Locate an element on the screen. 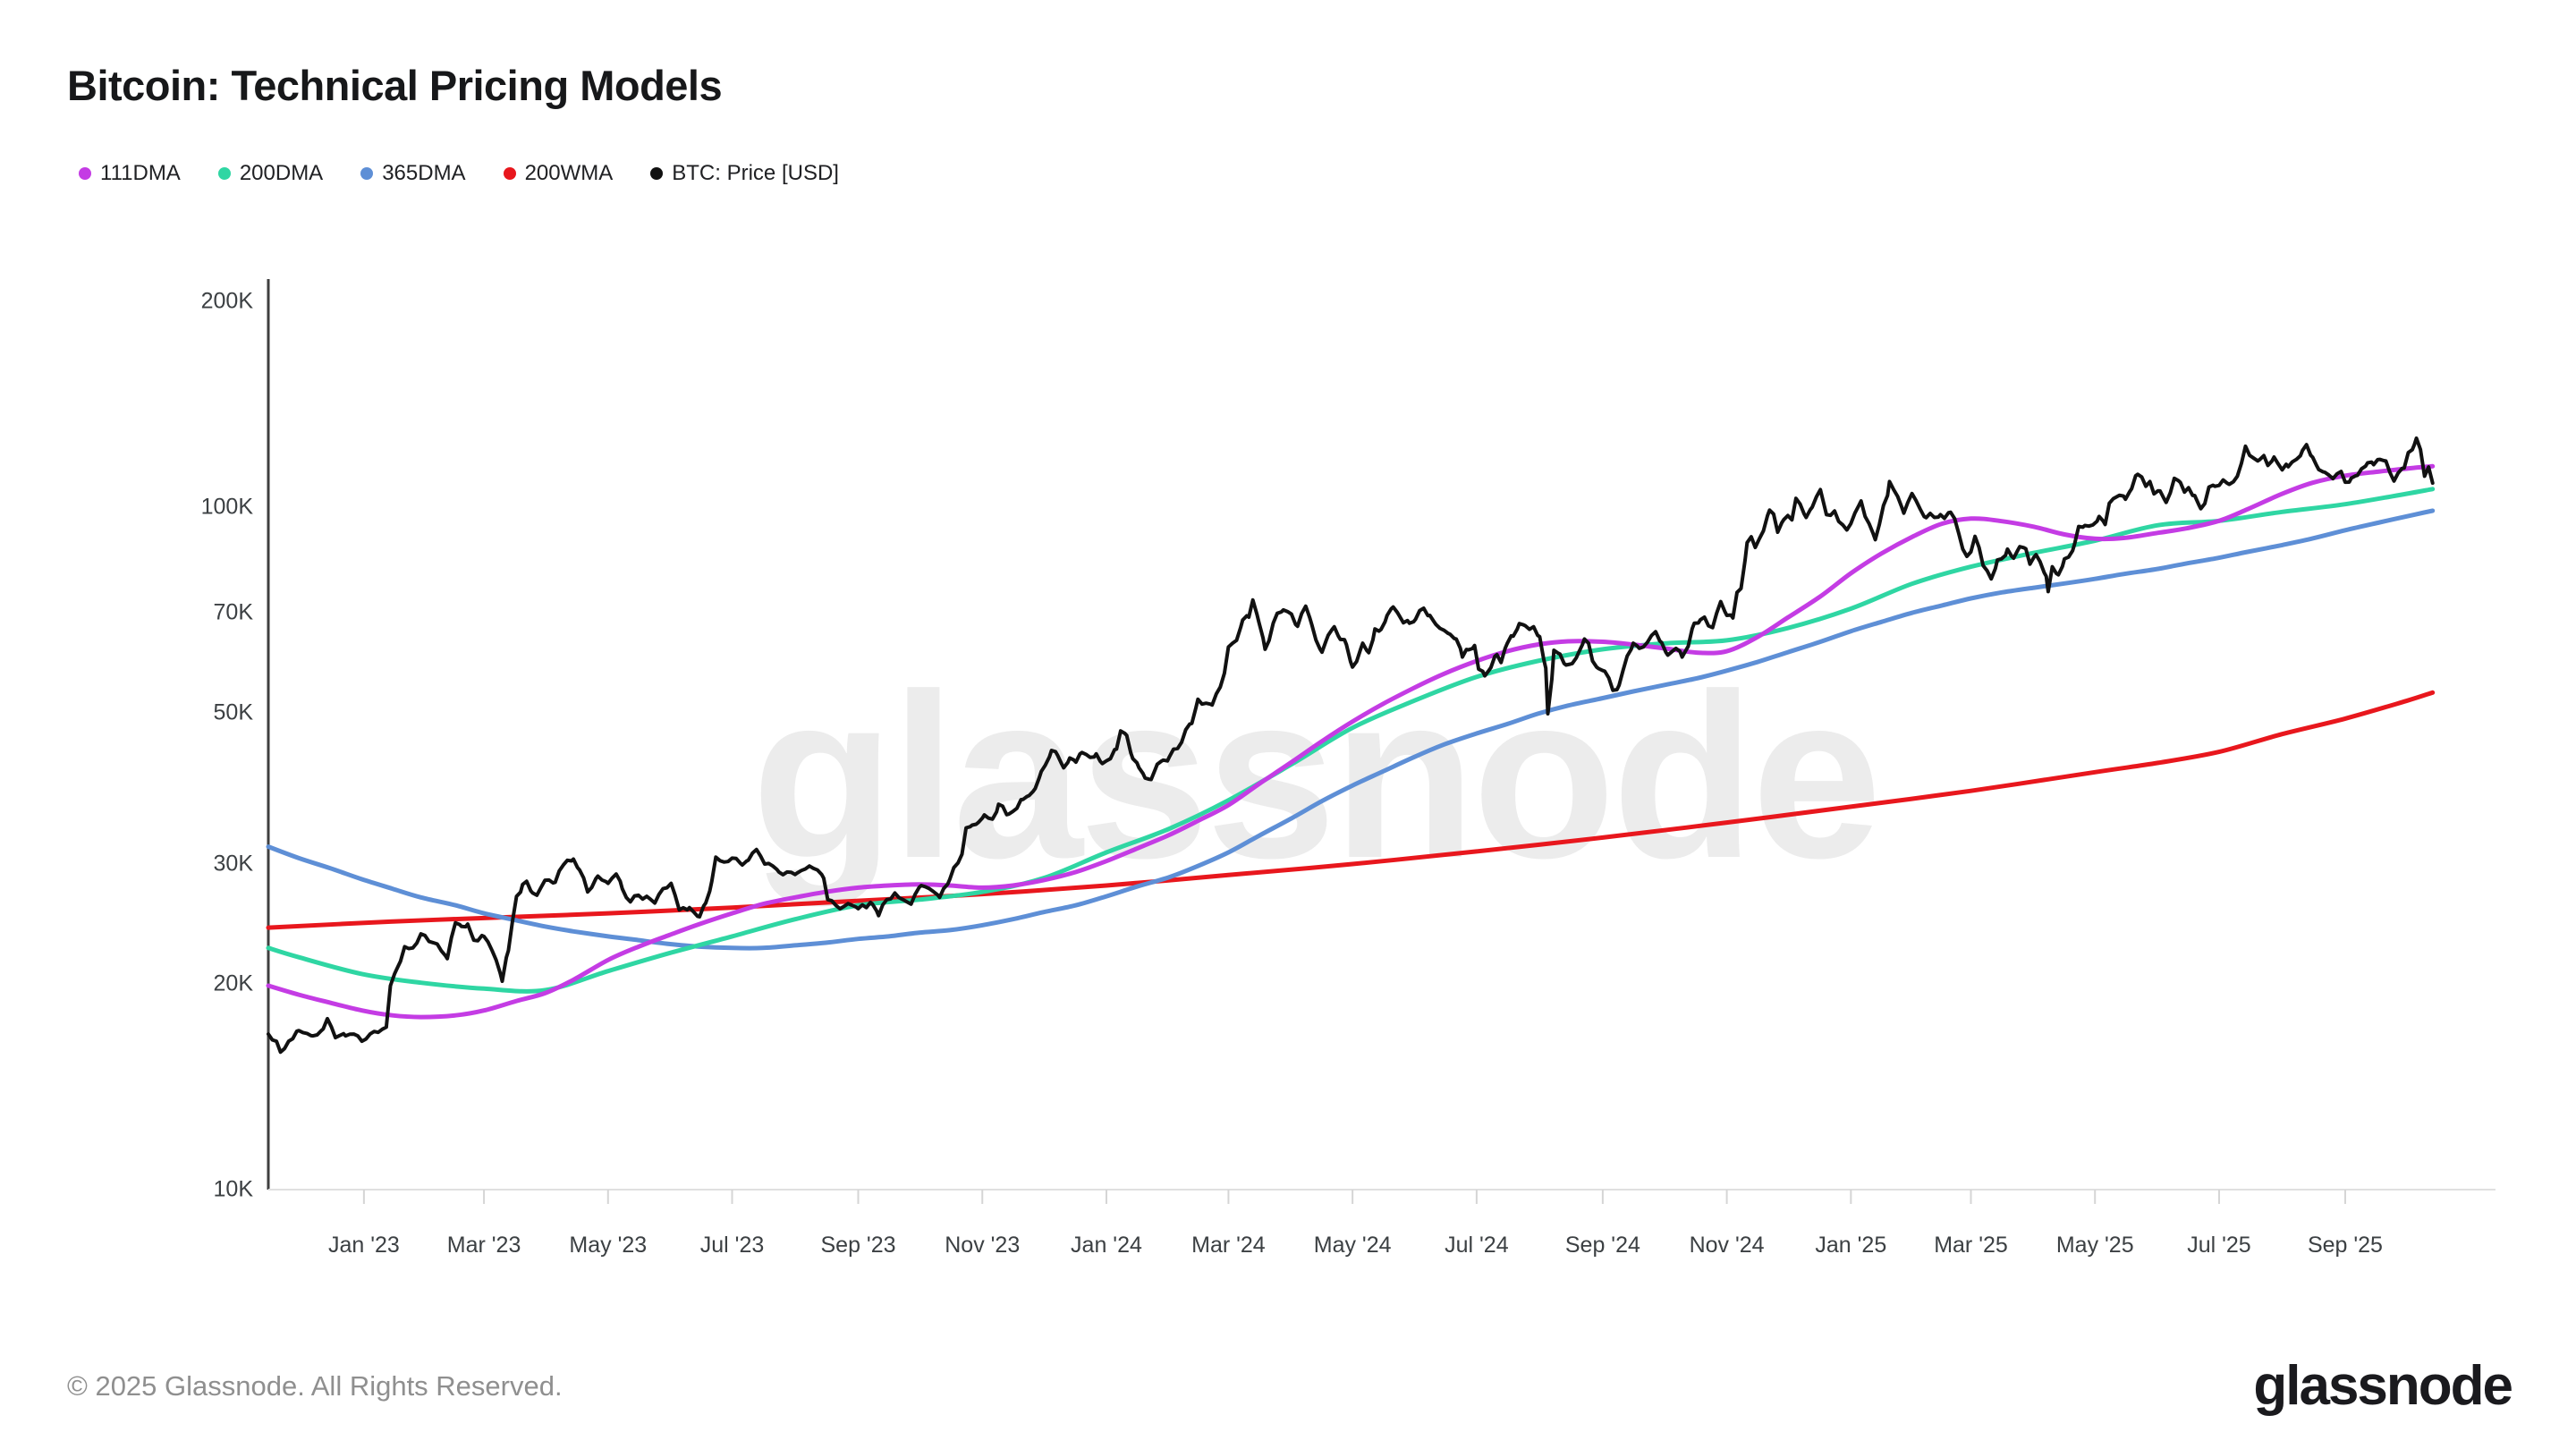 This screenshot has width=2576, height=1449. legend-label: 365DMA is located at coordinates (424, 173).